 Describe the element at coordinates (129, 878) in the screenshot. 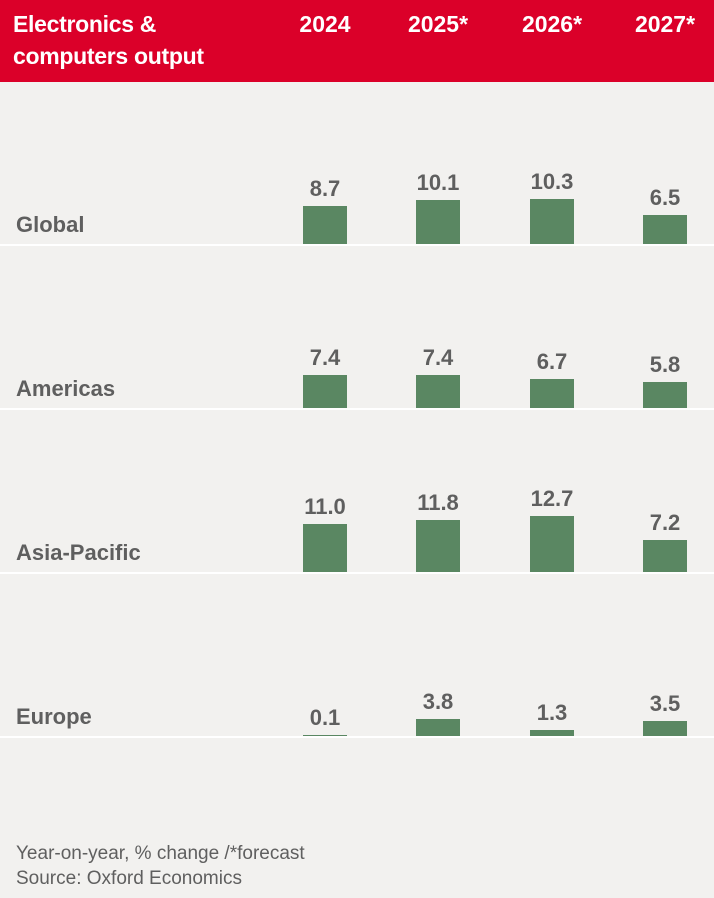

I see `chart-source: Source: Oxford Economics` at that location.